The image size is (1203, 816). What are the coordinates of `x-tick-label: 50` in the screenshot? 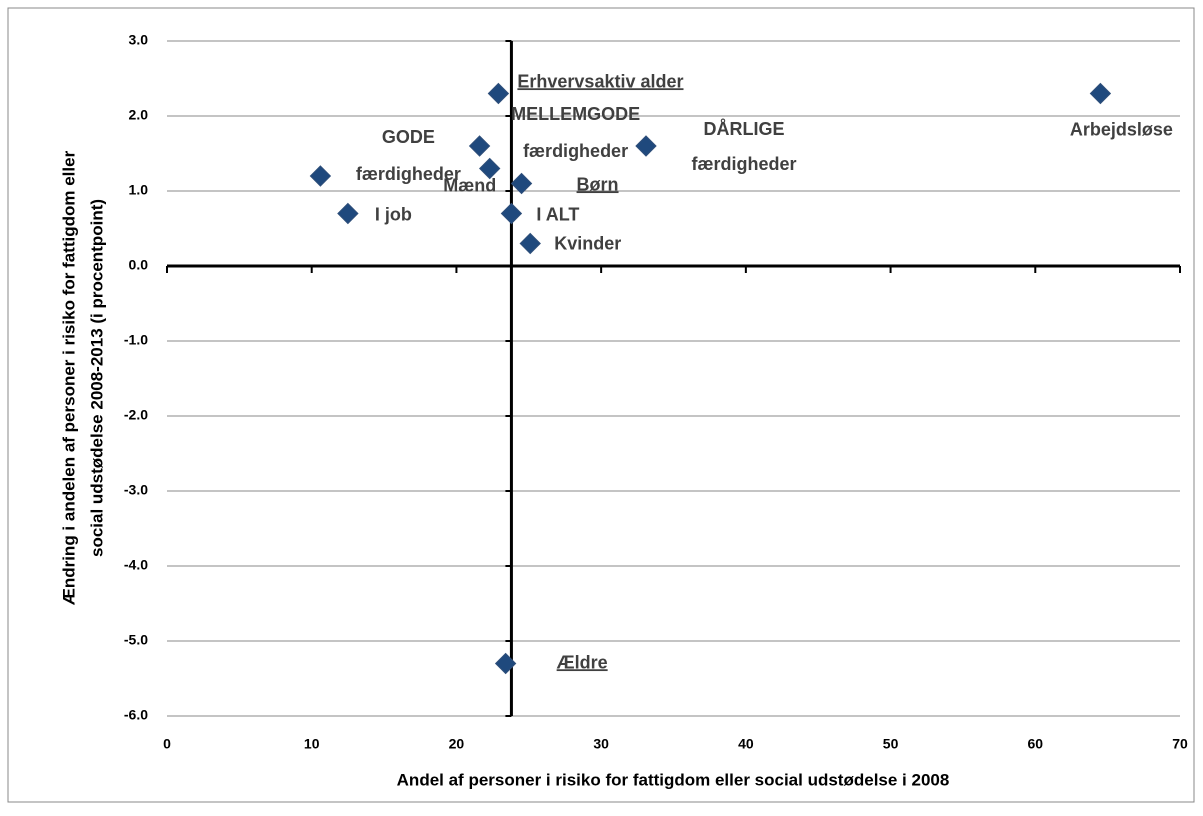 It's located at (891, 744).